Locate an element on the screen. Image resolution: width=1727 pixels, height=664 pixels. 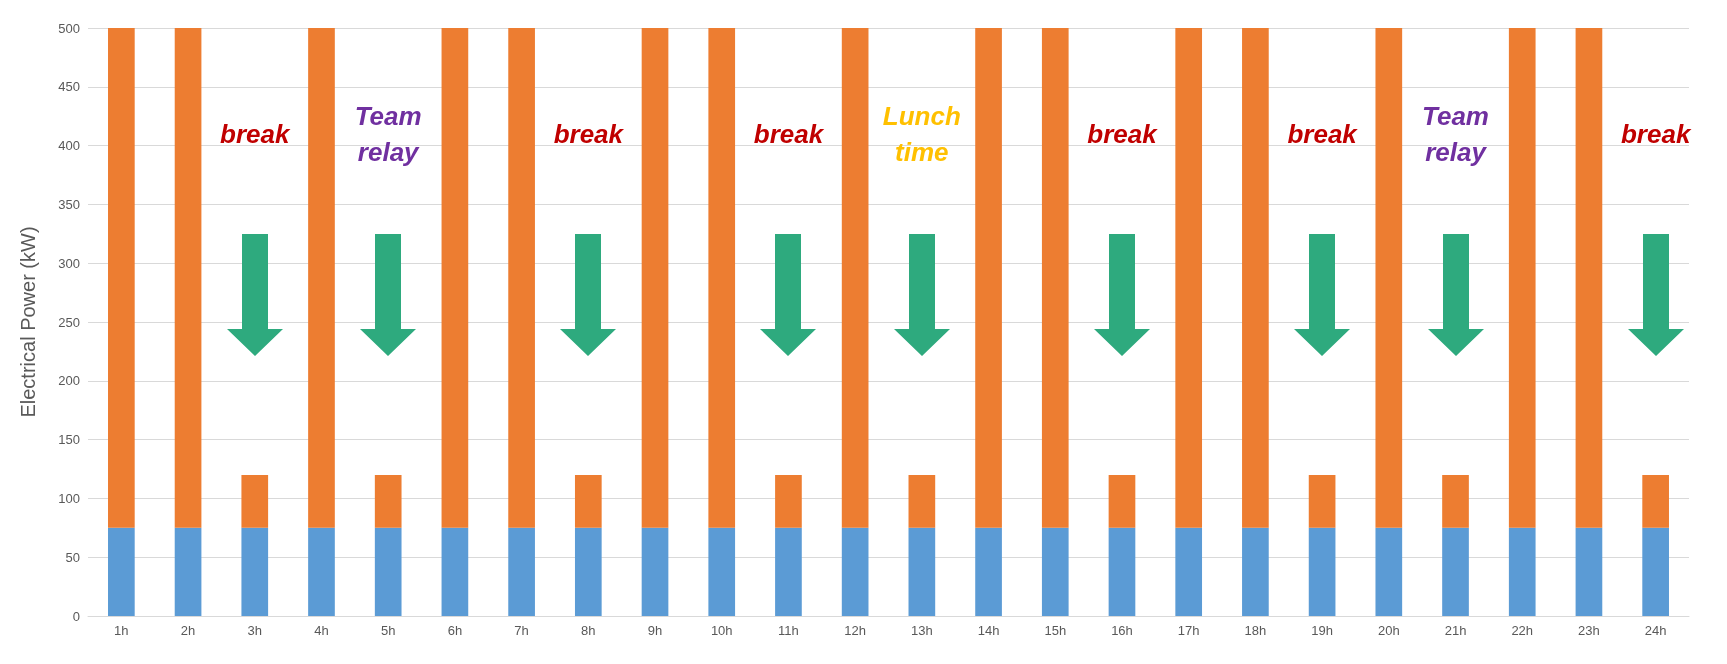
x-tick-label: 5h is located at coordinates (388, 630).